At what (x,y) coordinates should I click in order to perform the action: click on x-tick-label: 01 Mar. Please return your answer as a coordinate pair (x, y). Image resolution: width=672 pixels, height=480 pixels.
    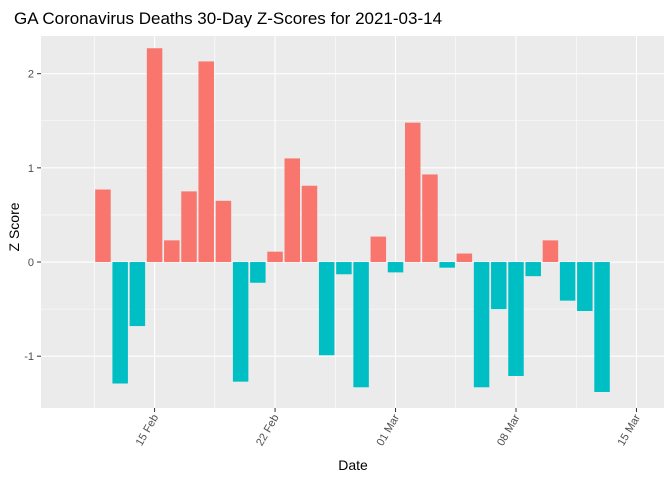
    Looking at the image, I should click on (389, 430).